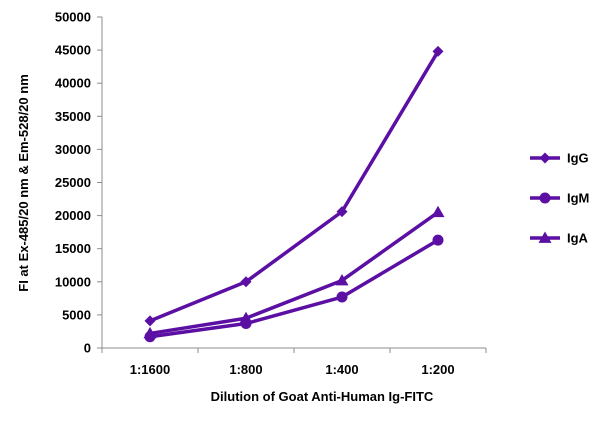 This screenshot has height=422, width=600. I want to click on y-tick-label: 25000, so click(73, 182).